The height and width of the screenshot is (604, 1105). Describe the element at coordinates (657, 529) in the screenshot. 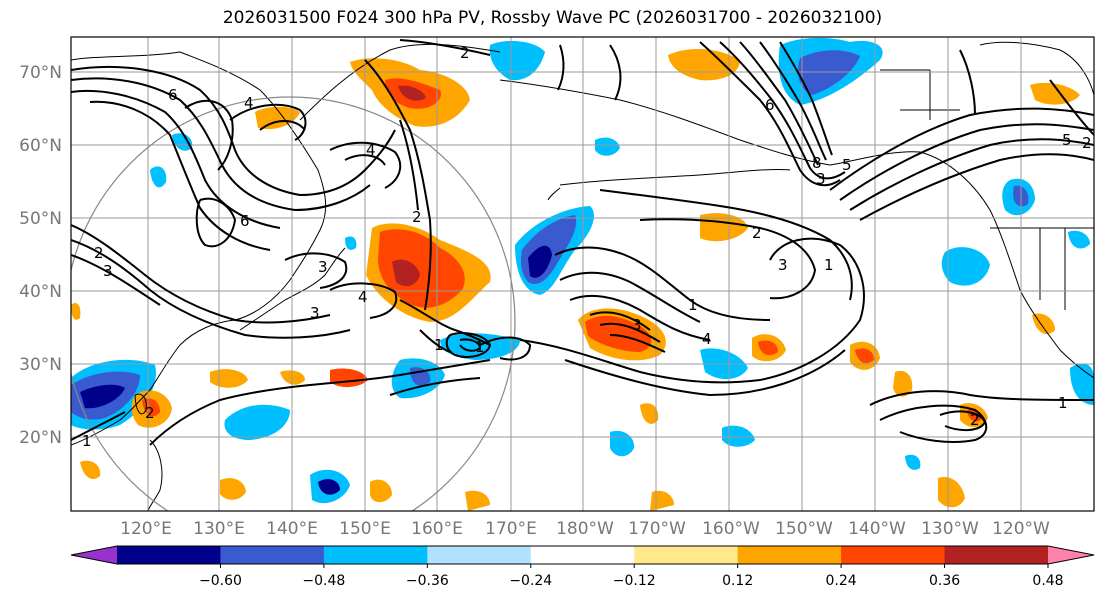

I see `lon-label: 170°W` at that location.